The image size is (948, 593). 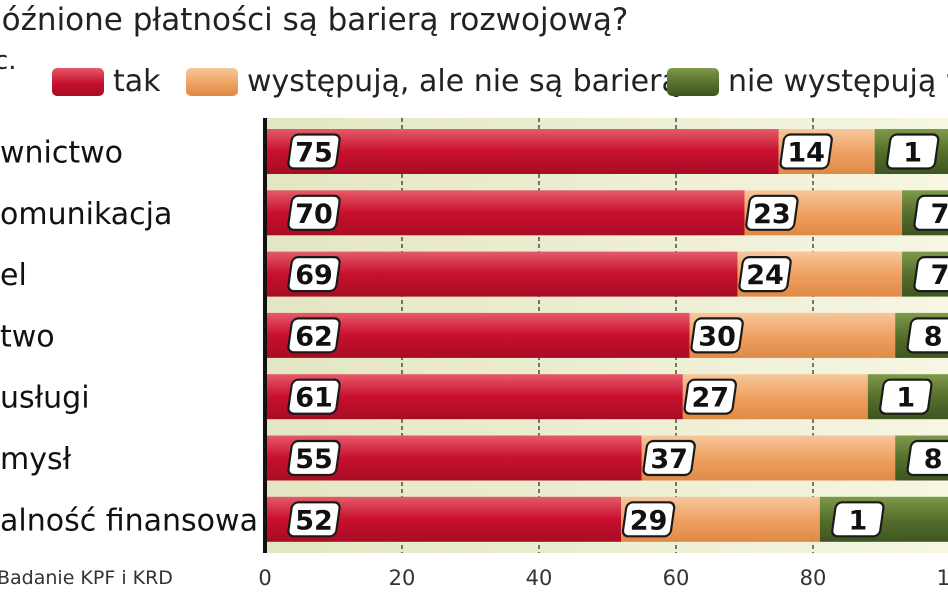 I want to click on value-label-wystepuja-text: 30, so click(x=717, y=336).